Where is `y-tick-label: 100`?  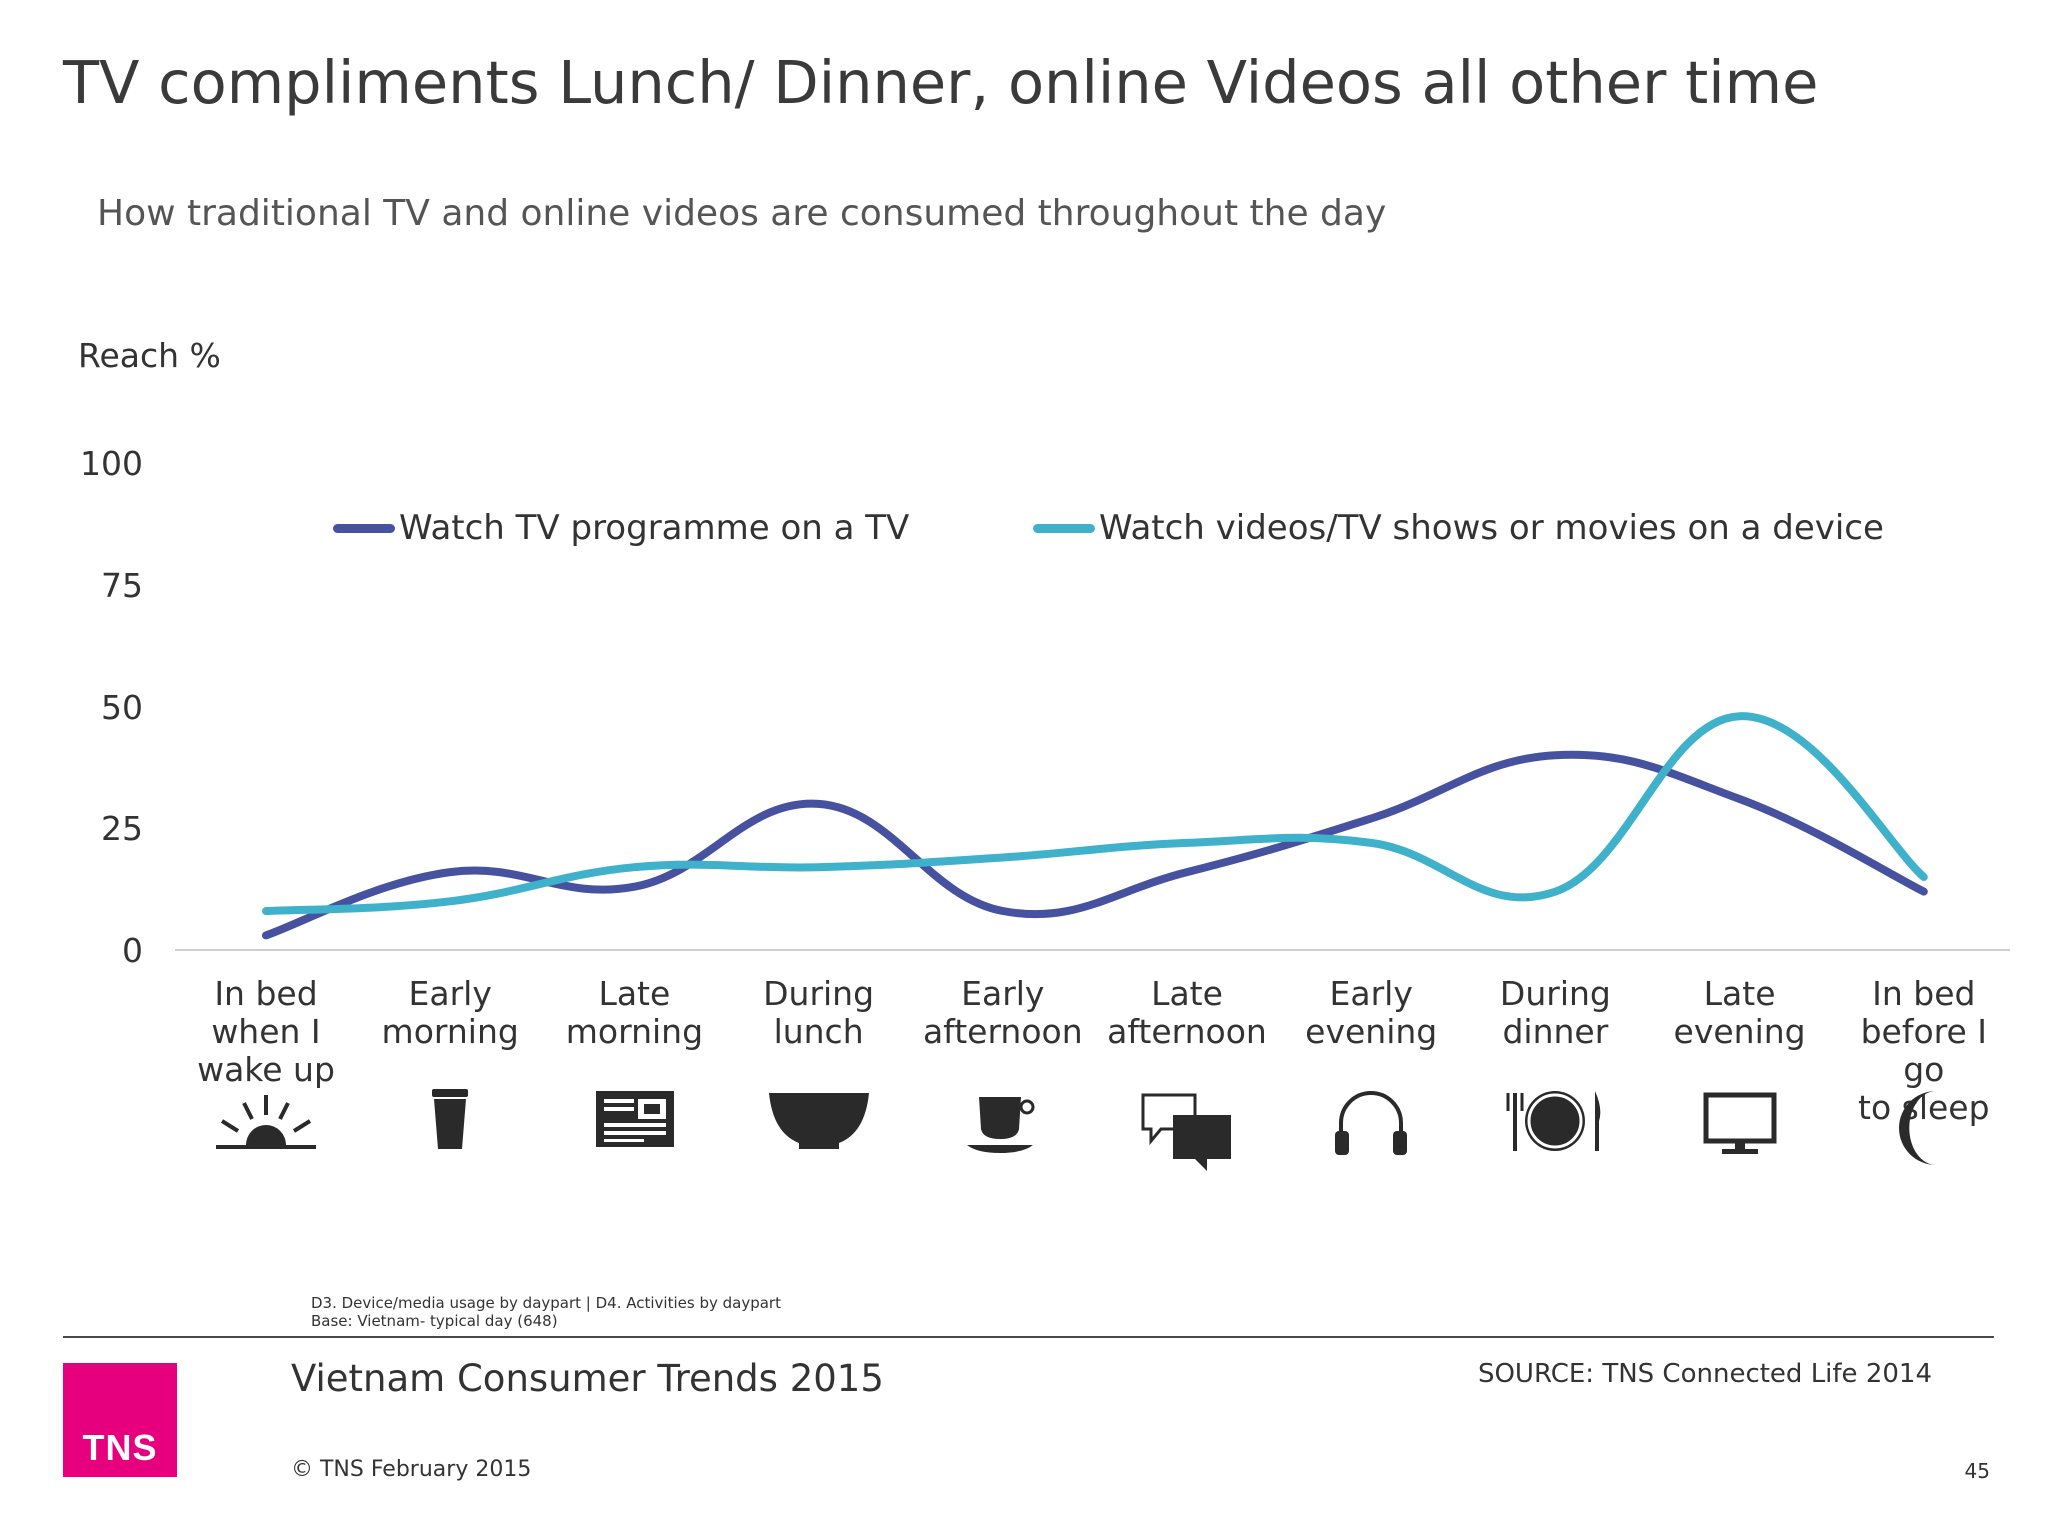 y-tick-label: 100 is located at coordinates (111, 463).